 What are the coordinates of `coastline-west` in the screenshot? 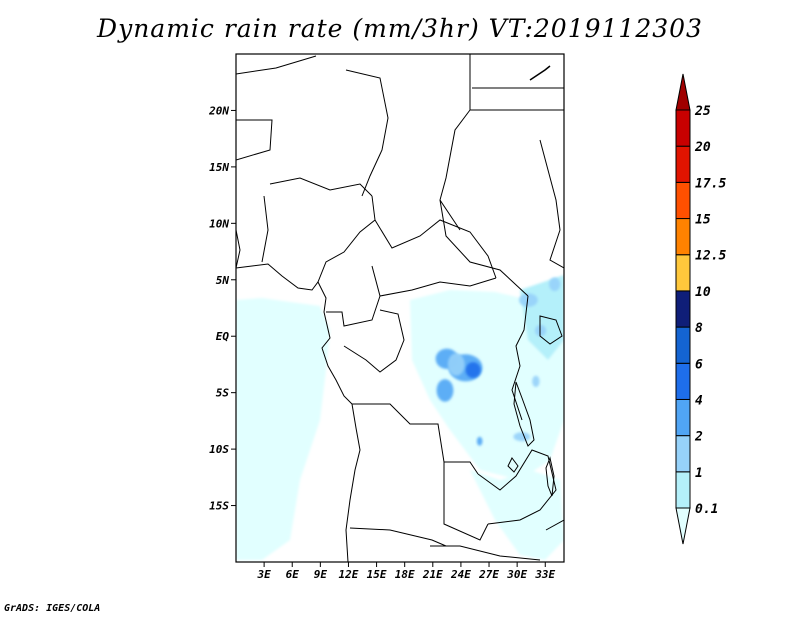 It's located at (298, 412).